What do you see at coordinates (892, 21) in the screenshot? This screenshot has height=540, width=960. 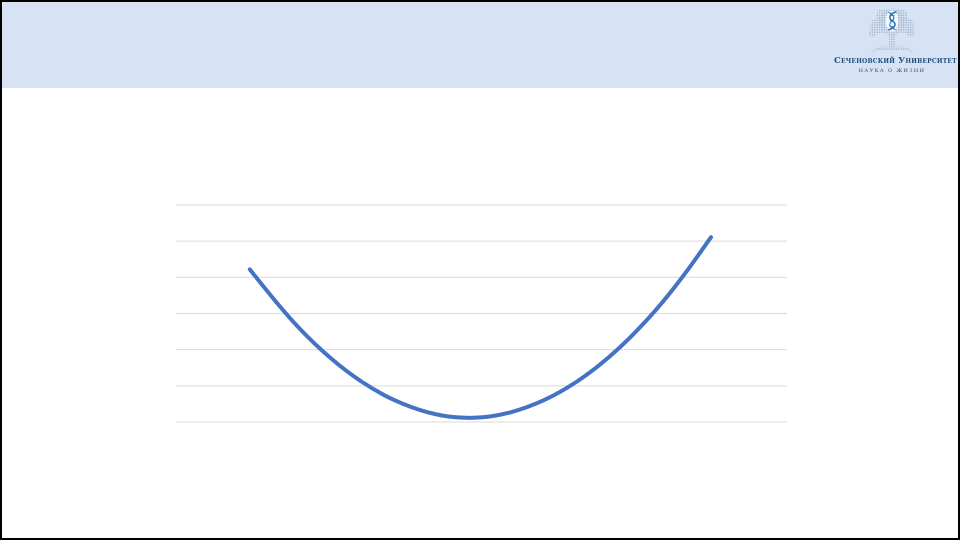 I see `dna-helix-icon` at bounding box center [892, 21].